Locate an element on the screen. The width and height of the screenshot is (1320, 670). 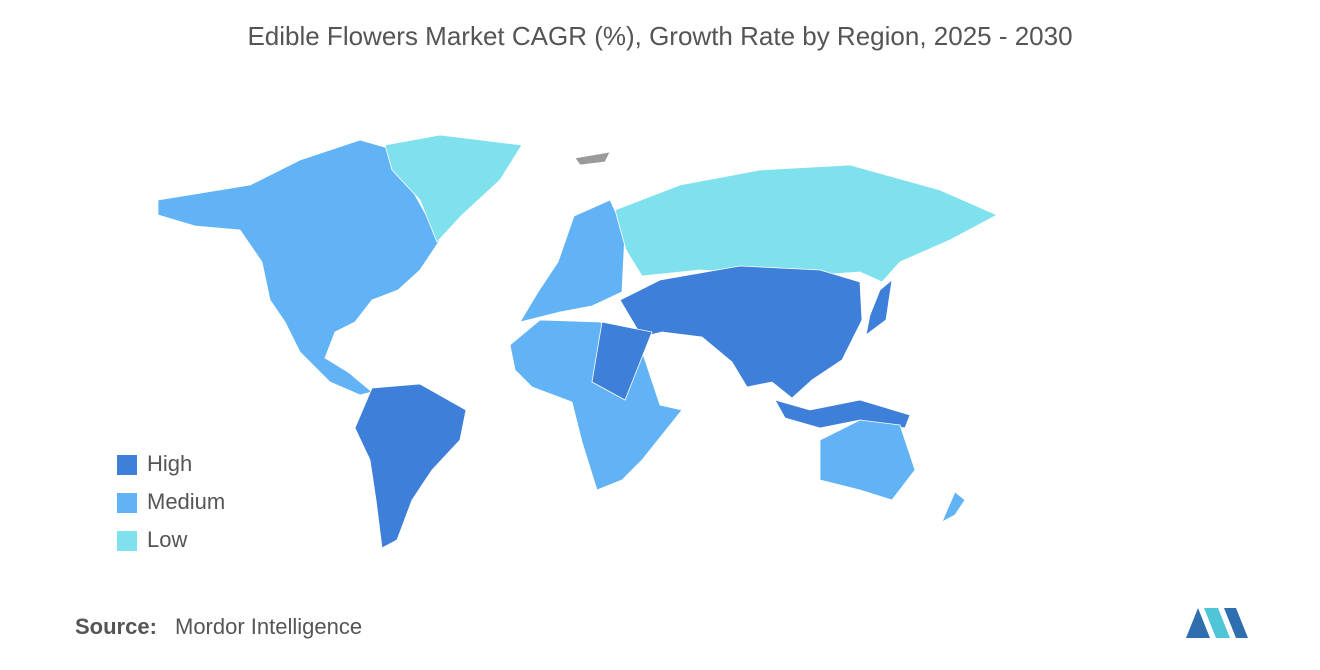
source-label: Source: is located at coordinates (116, 626).